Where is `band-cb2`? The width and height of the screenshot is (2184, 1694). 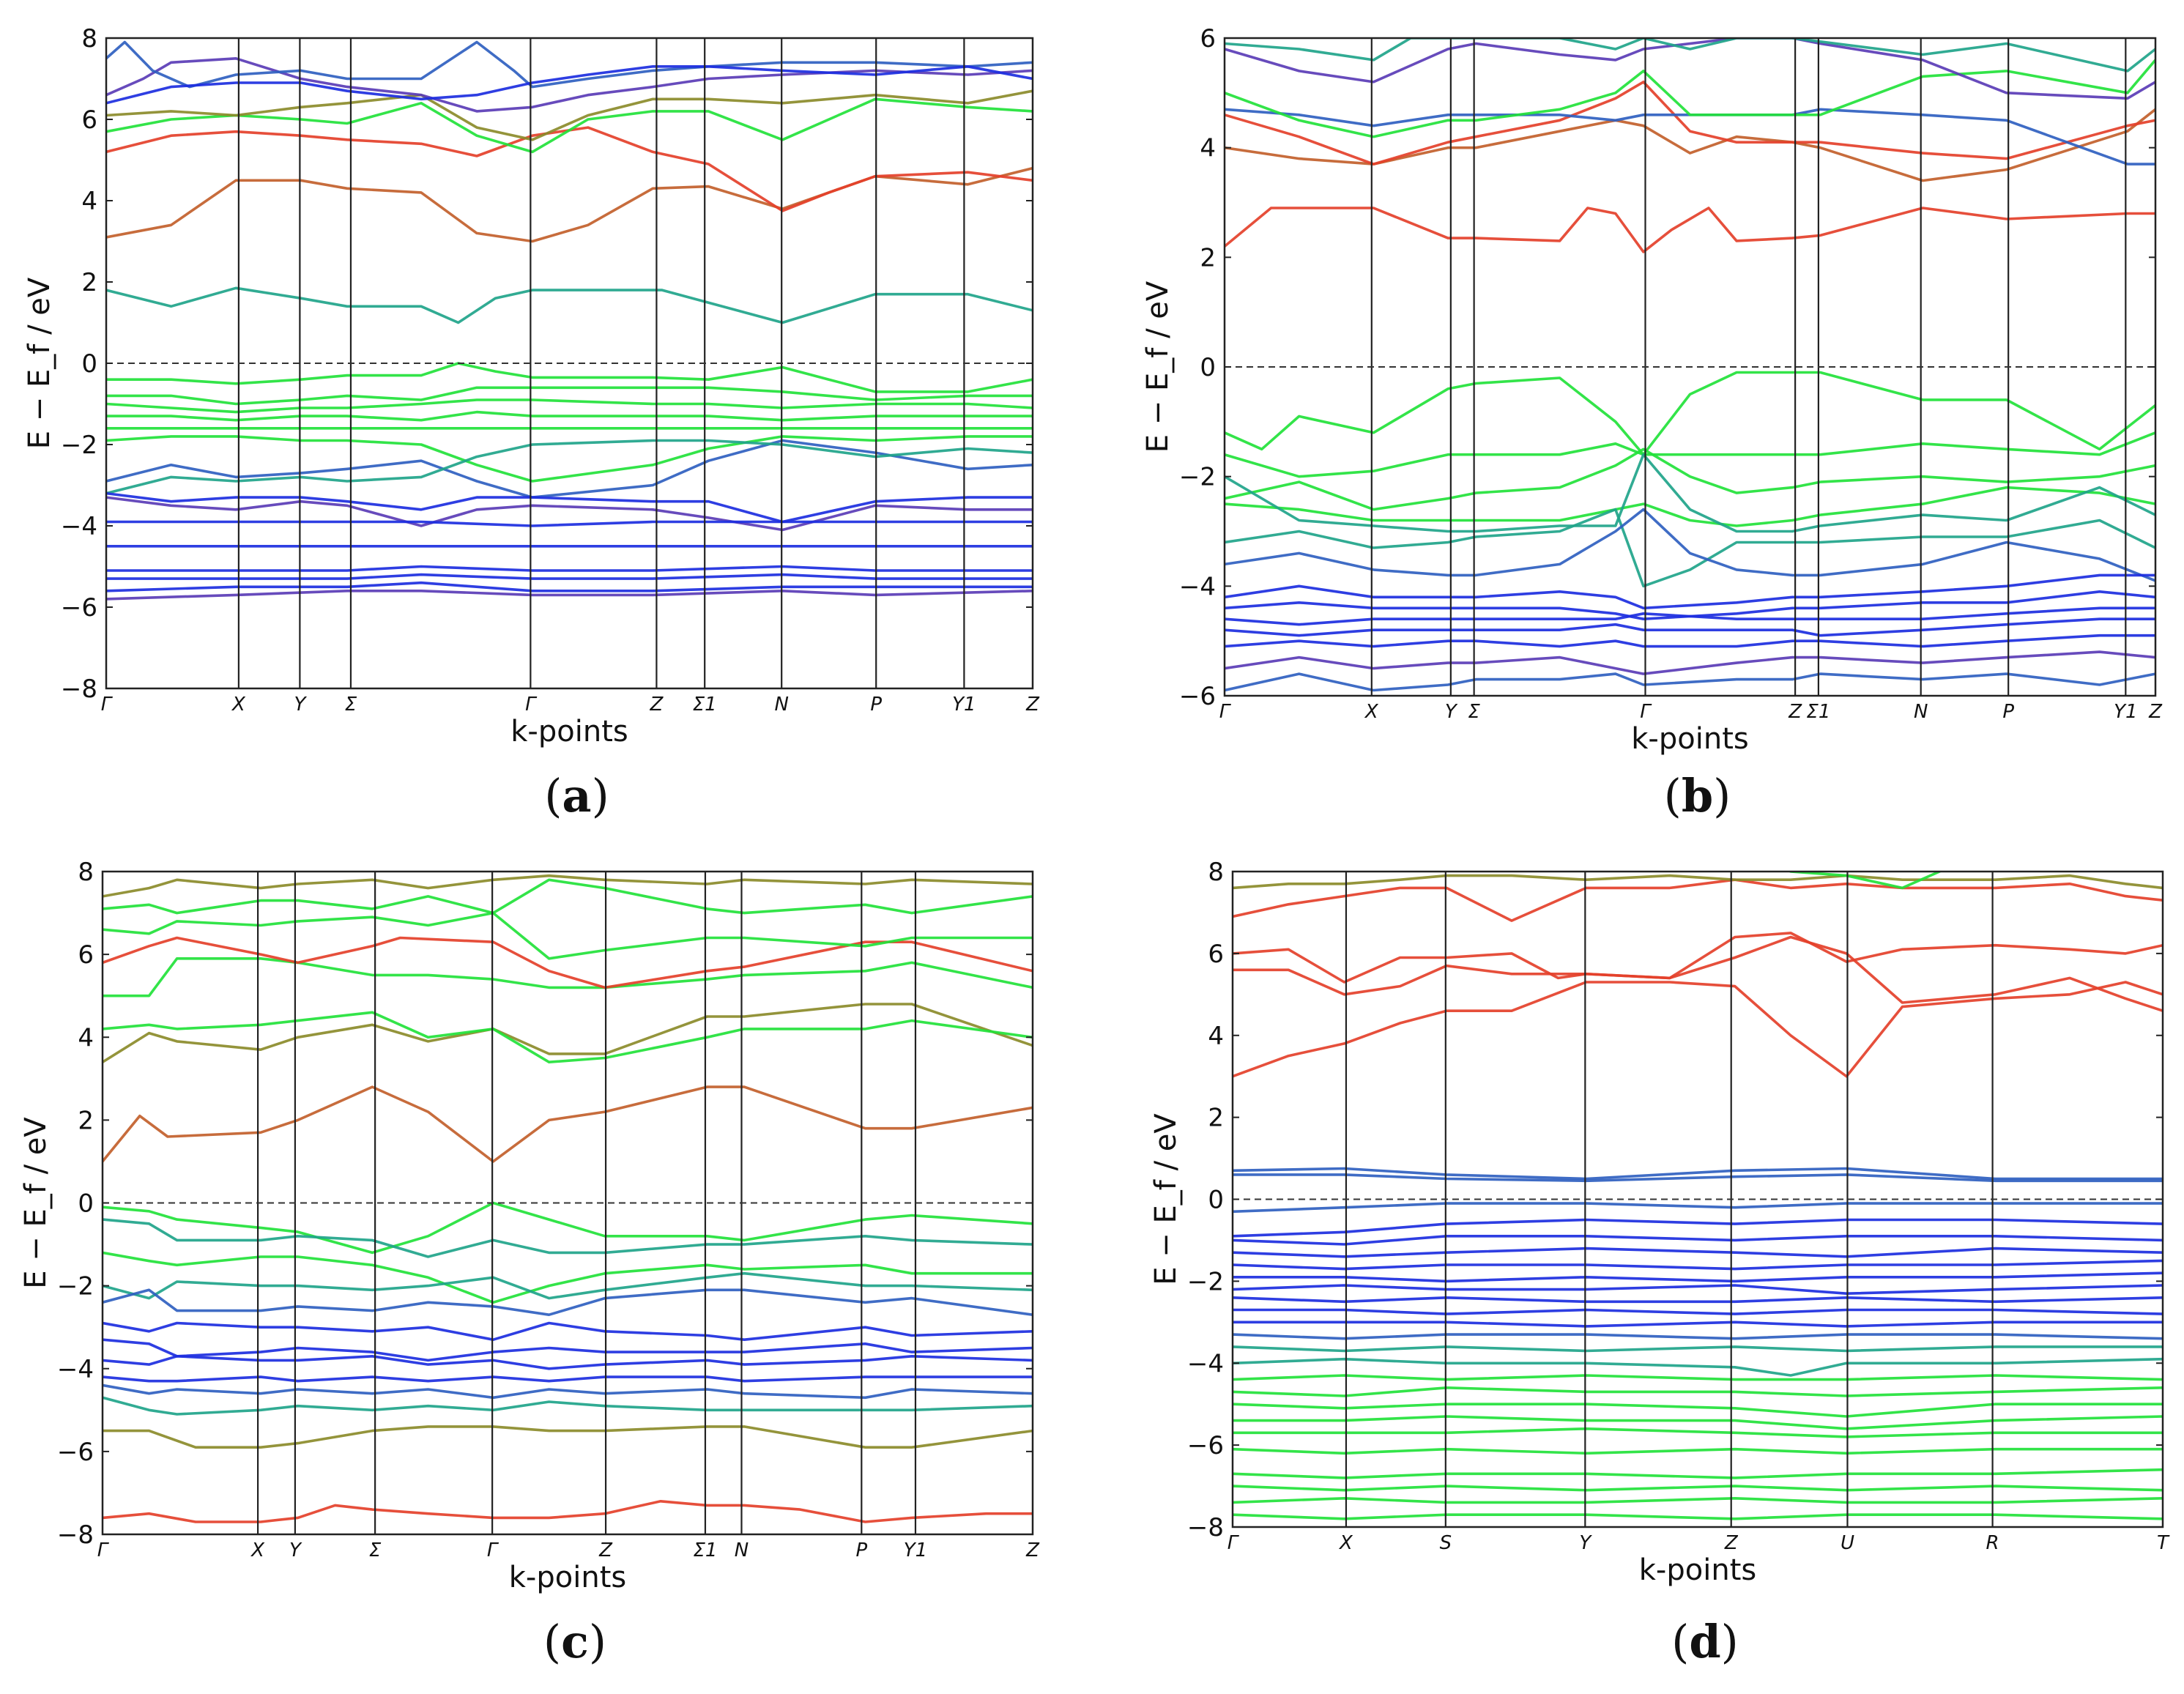 band-cb2 is located at coordinates (1690, 145).